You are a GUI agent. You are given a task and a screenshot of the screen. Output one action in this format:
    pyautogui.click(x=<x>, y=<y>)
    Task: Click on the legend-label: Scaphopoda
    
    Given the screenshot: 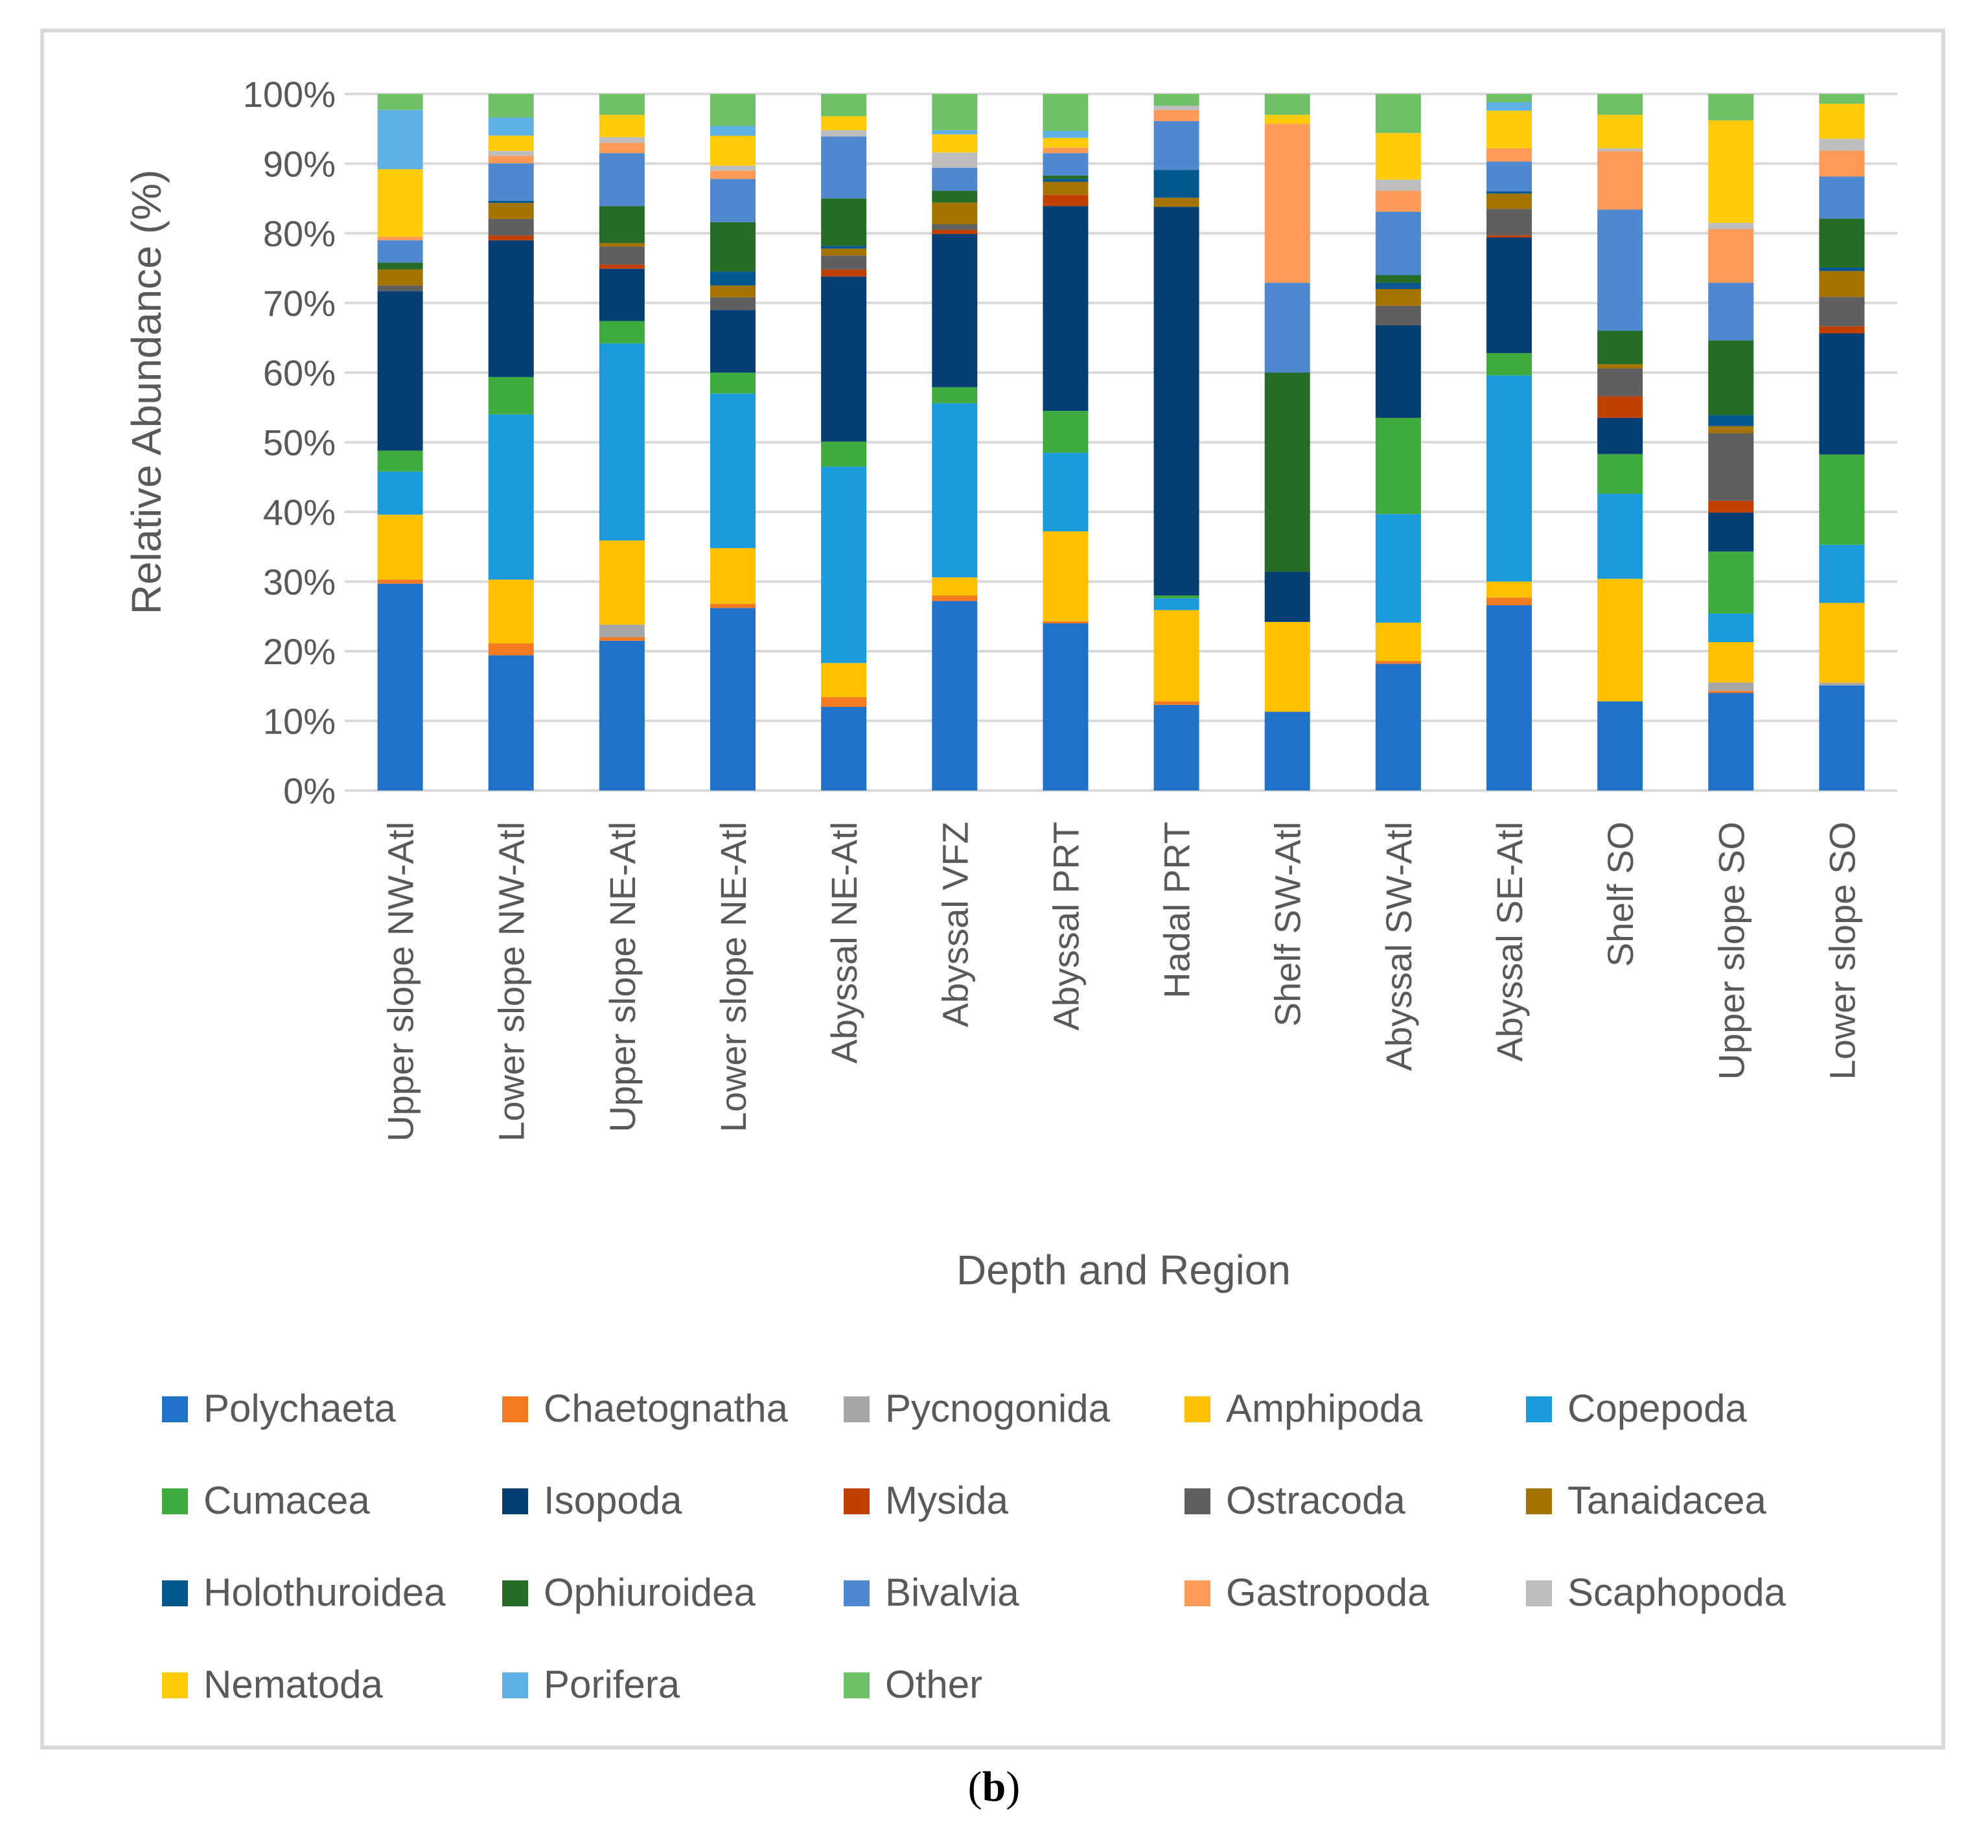 What is the action you would take?
    pyautogui.click(x=1676, y=1593)
    